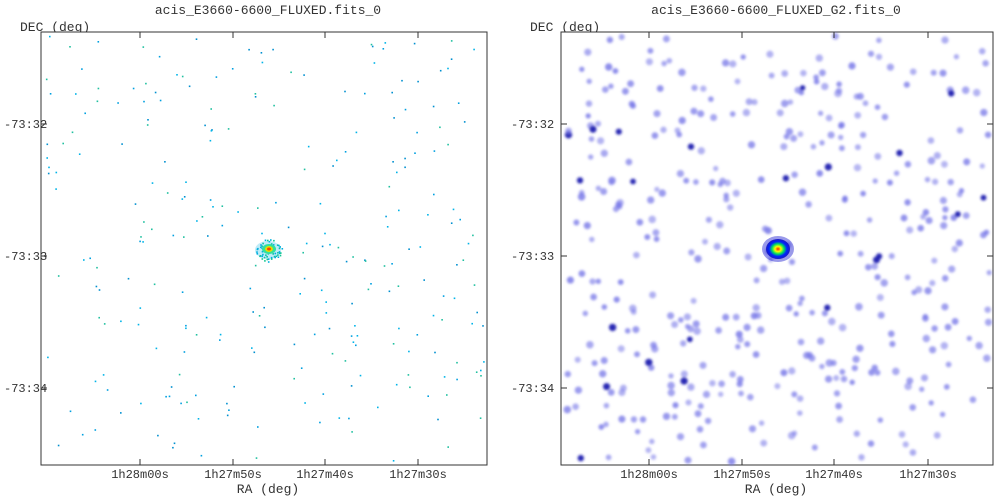  I want to click on left-yticks: -73:32 -73:33 -73:34, so click(25, 257).